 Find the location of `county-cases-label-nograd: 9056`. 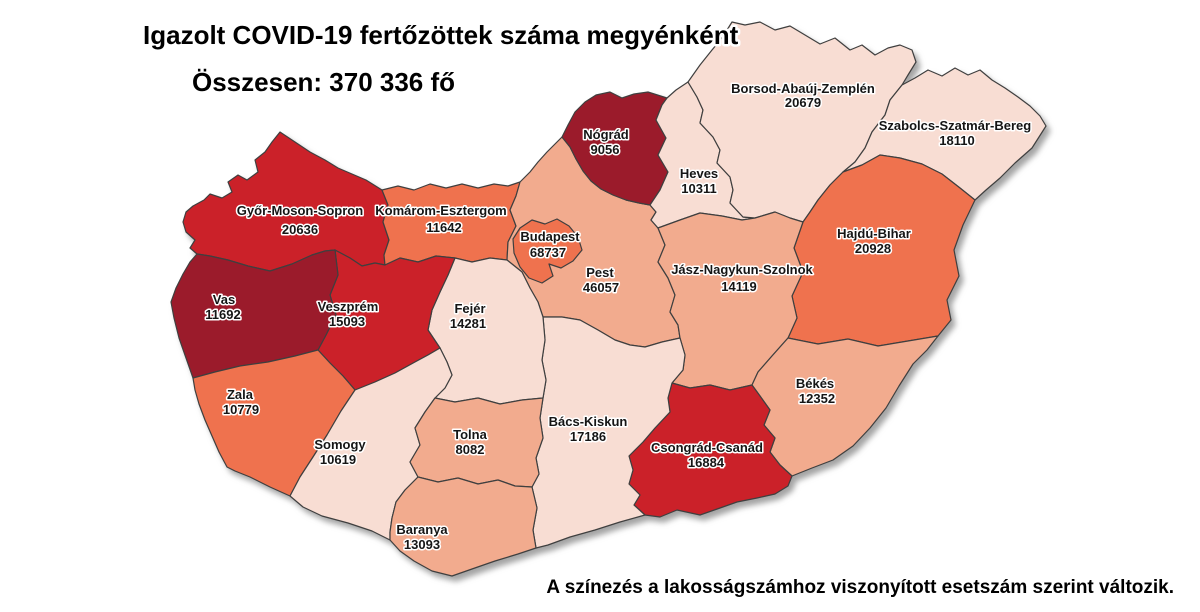

county-cases-label-nograd: 9056 is located at coordinates (605, 149).